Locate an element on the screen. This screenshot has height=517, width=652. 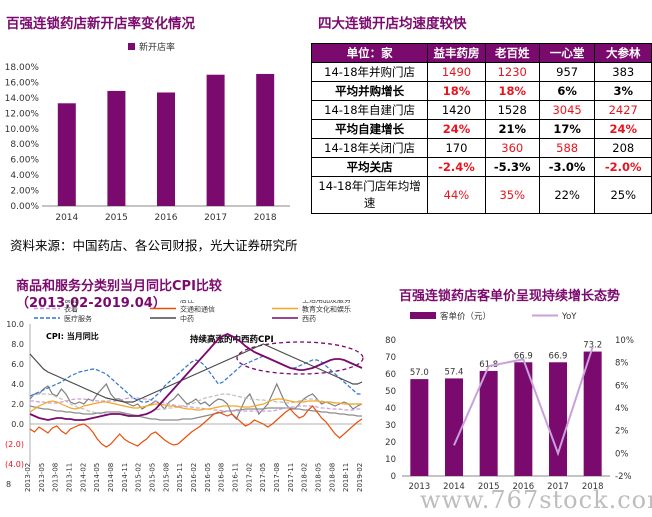
y-tick-label: 70 is located at coordinates (390, 358).